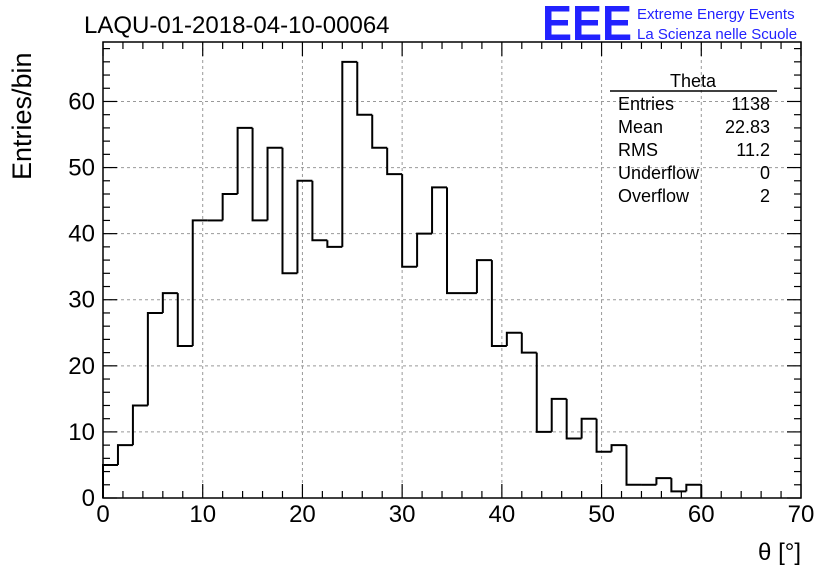 This screenshot has width=836, height=577. What do you see at coordinates (646, 104) in the screenshot?
I see `stats-label-entries: Entries` at bounding box center [646, 104].